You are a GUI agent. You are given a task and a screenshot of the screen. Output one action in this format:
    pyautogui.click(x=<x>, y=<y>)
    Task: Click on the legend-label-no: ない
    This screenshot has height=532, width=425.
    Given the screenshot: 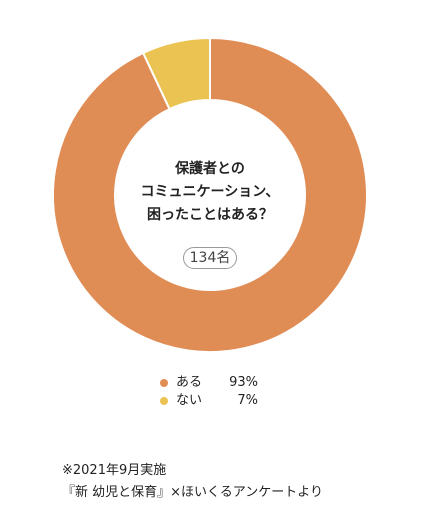 What is the action you would take?
    pyautogui.click(x=189, y=400)
    